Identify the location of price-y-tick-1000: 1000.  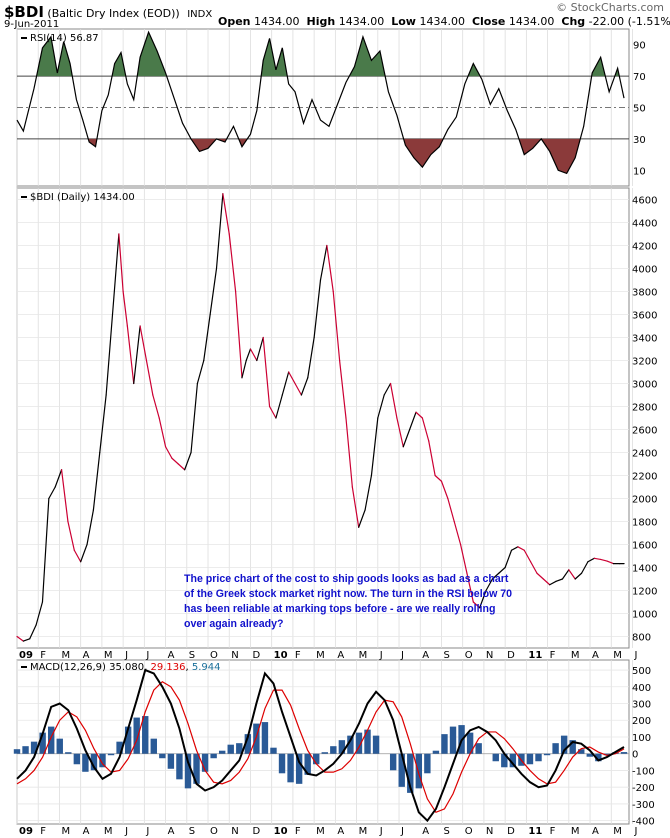
(644, 615).